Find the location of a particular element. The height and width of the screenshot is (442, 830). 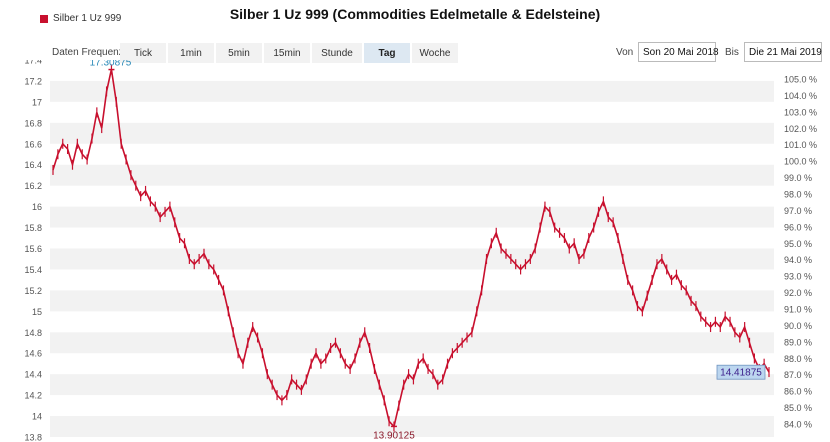

last-value-label: 14.41875 is located at coordinates (741, 373).